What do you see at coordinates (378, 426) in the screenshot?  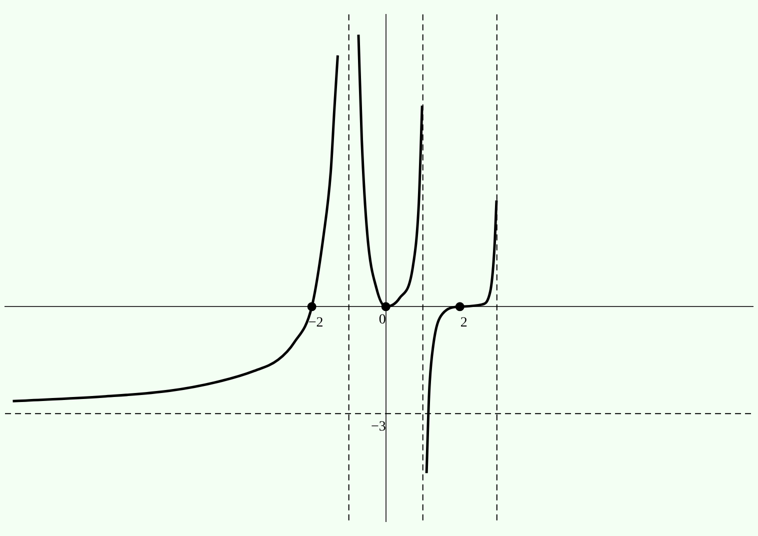 I see `y-tick-label: −3` at bounding box center [378, 426].